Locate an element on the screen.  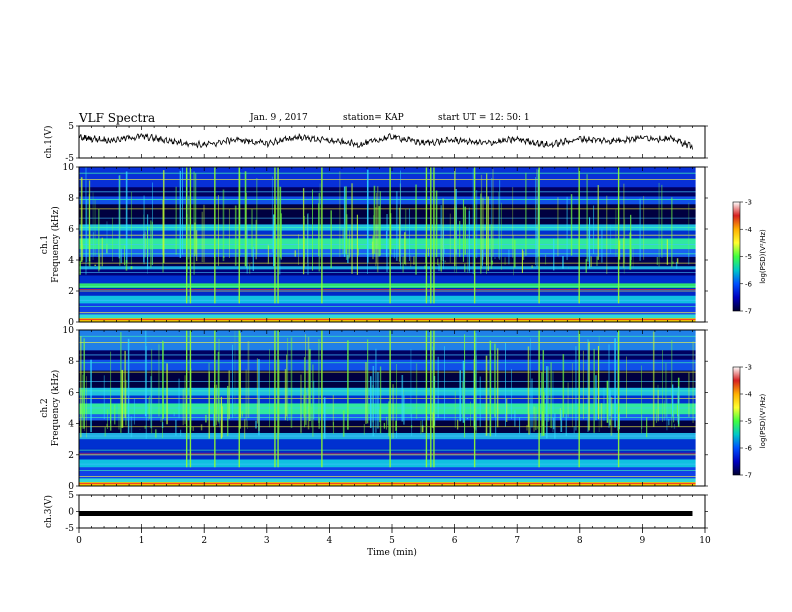
x-tick-label: 2 is located at coordinates (204, 541).